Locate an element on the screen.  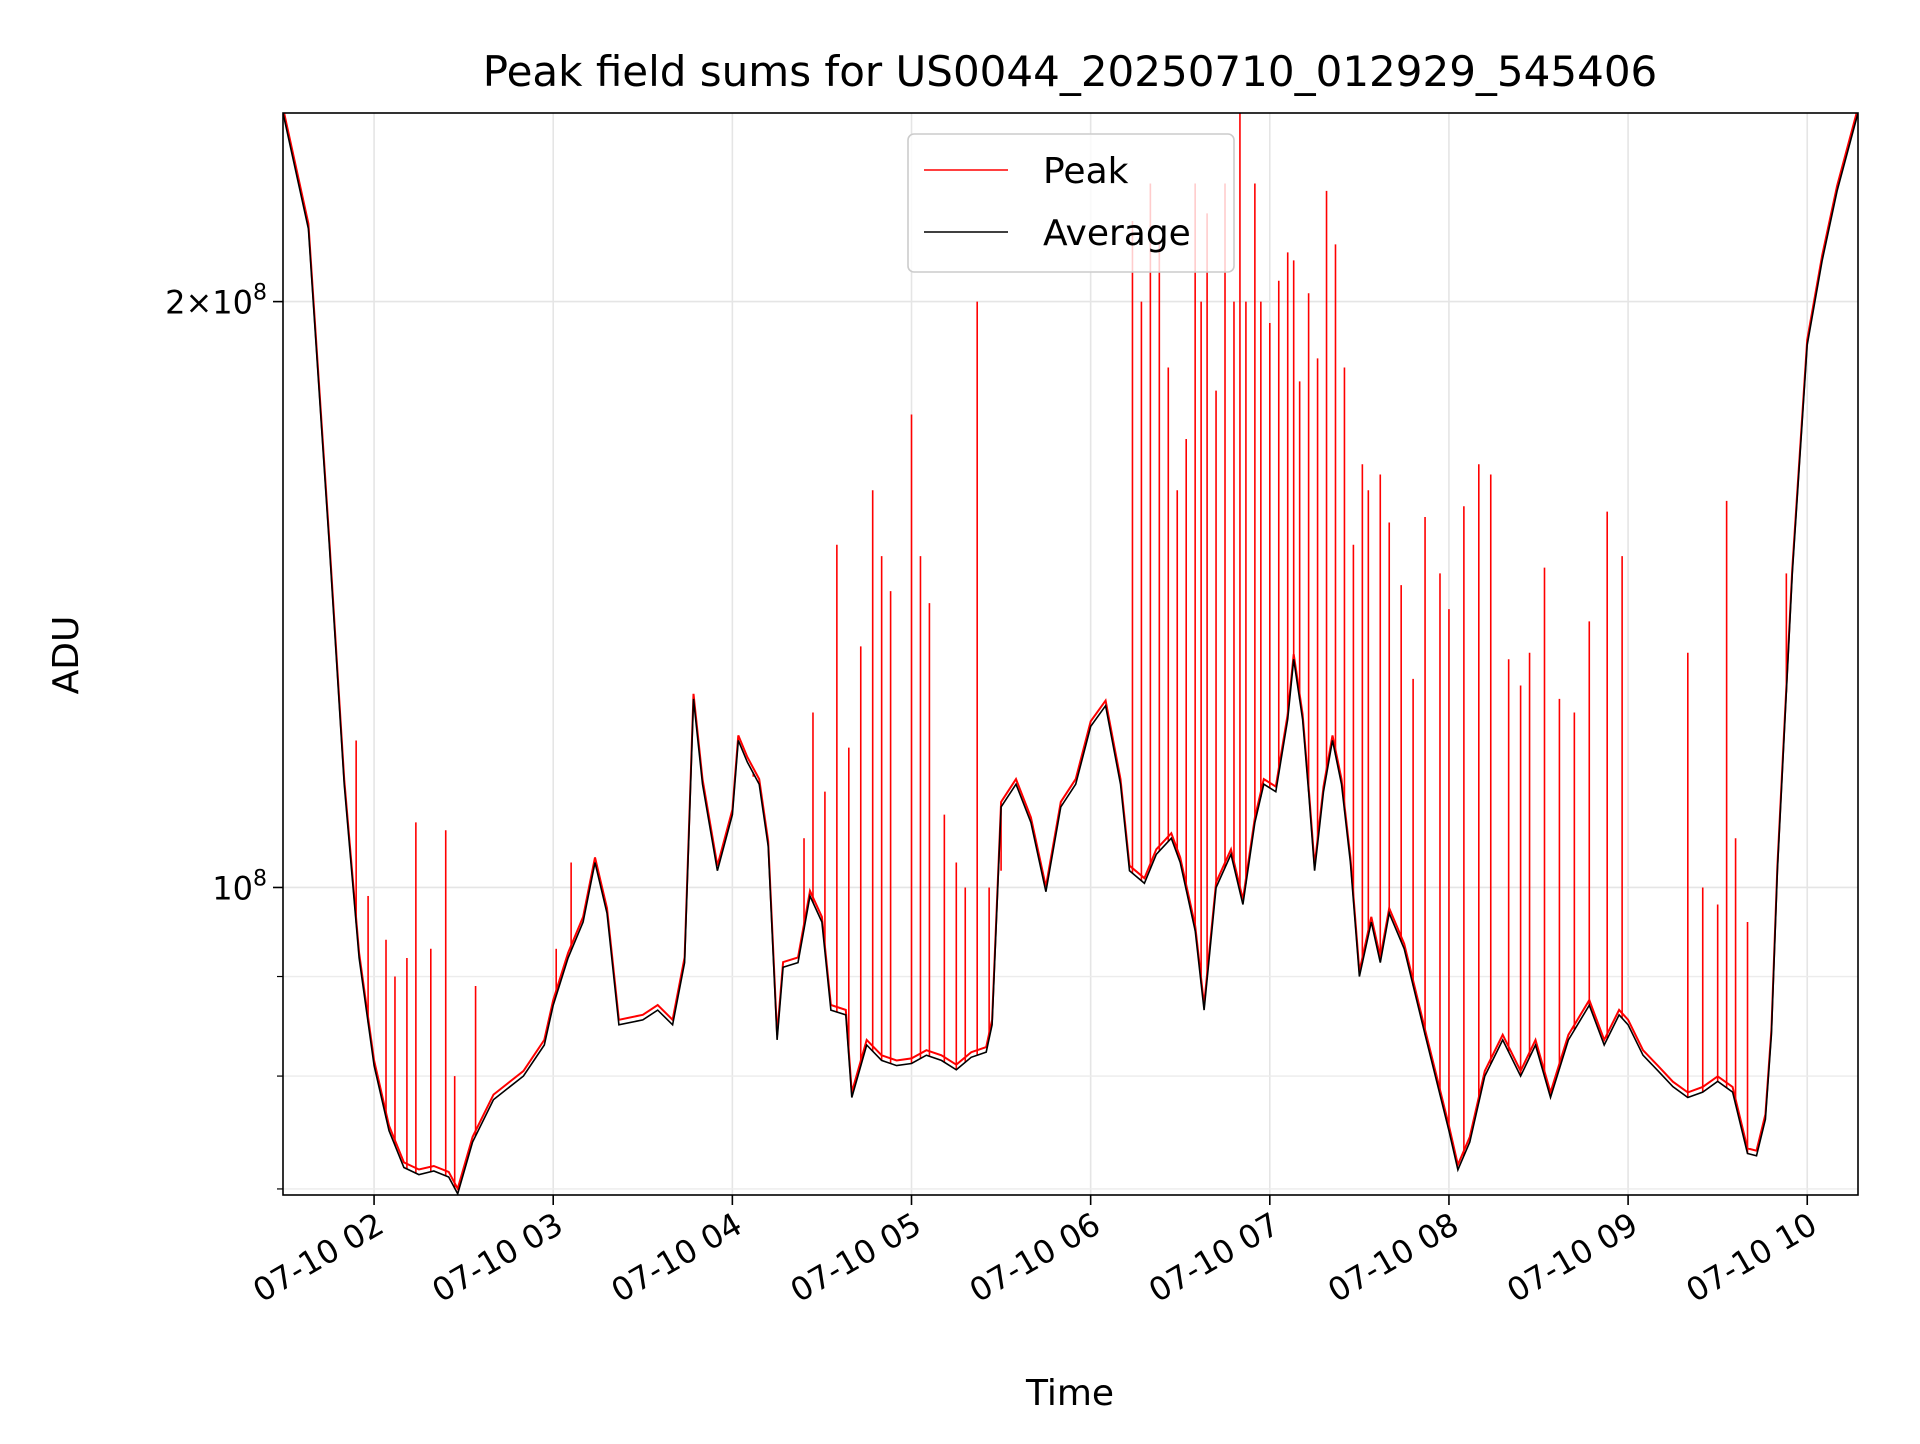
legend: Peak Average is located at coordinates (1071, 203).